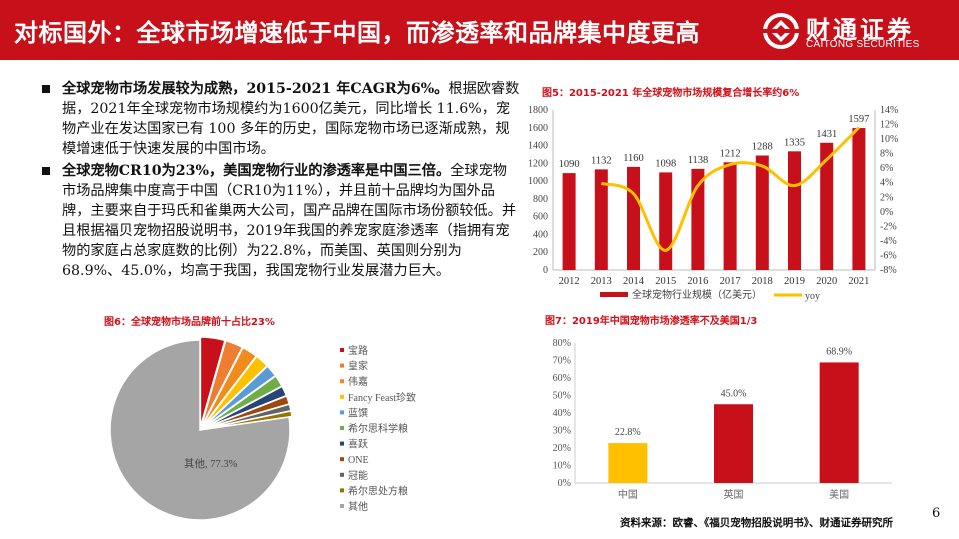 This screenshot has width=959, height=539. Describe the element at coordinates (628, 432) in the screenshot. I see `bar-value-label: 22.8%` at that location.